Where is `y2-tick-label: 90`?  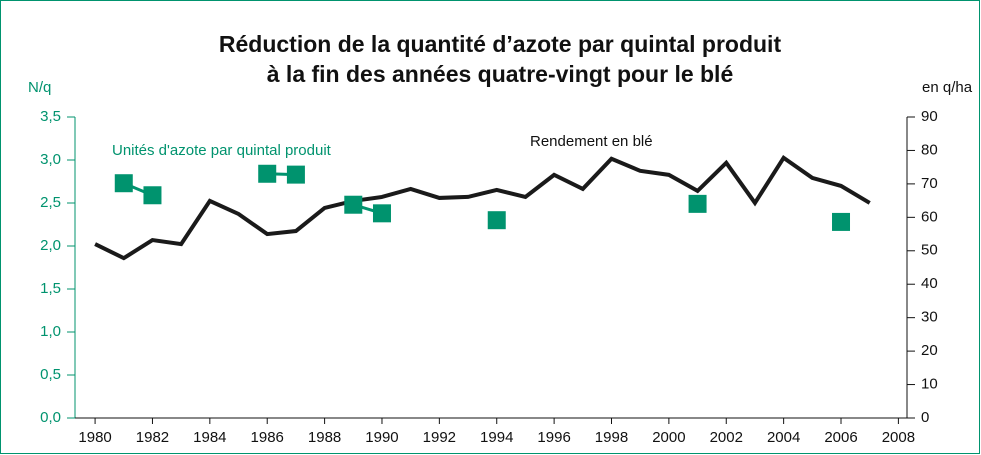
y2-tick-label: 90 is located at coordinates (929, 116).